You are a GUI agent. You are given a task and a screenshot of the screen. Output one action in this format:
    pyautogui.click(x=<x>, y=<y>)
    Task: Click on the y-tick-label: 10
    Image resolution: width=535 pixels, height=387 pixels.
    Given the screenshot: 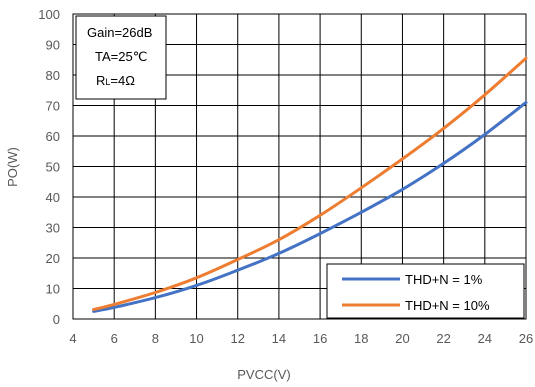 What is the action you would take?
    pyautogui.click(x=53, y=289)
    